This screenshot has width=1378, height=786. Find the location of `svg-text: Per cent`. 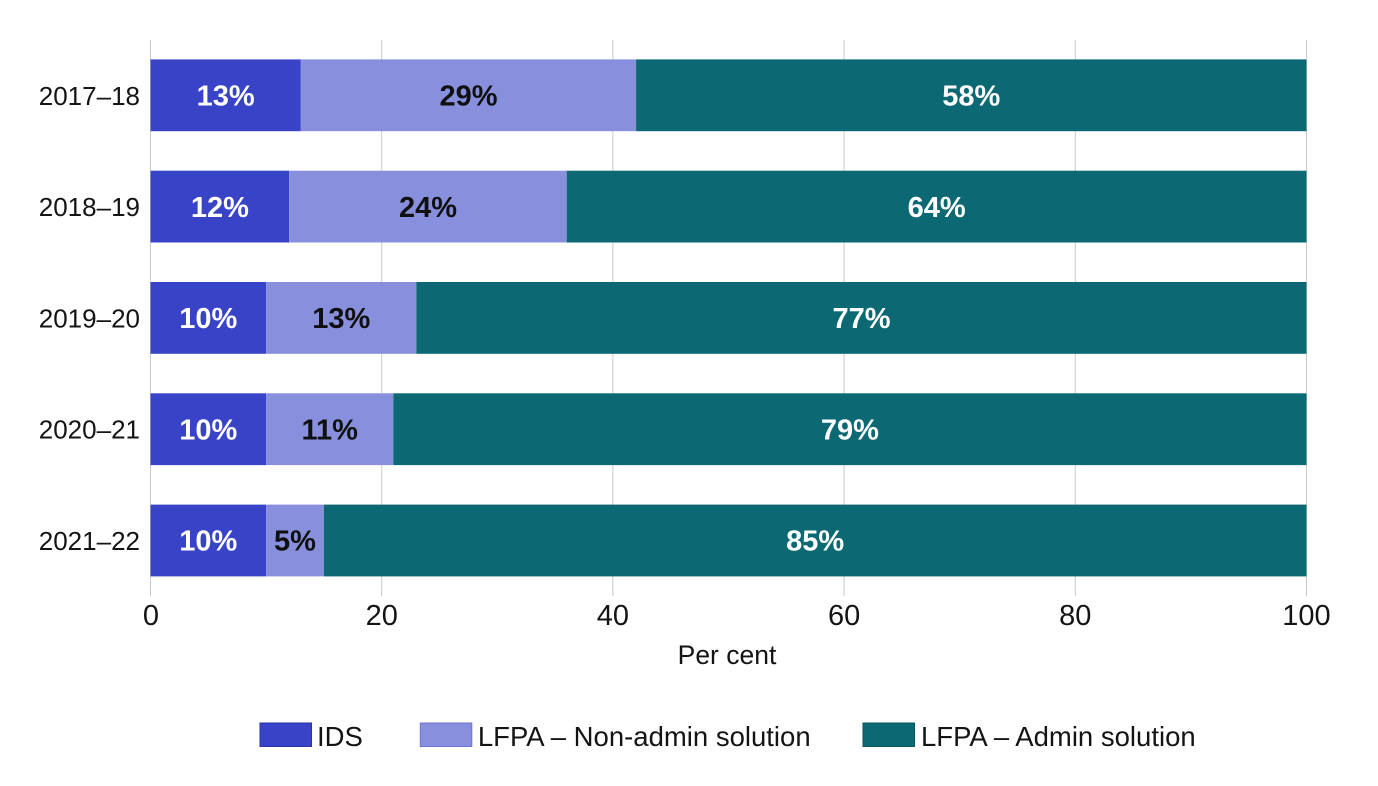

svg-text: Per cent is located at coordinates (727, 655).